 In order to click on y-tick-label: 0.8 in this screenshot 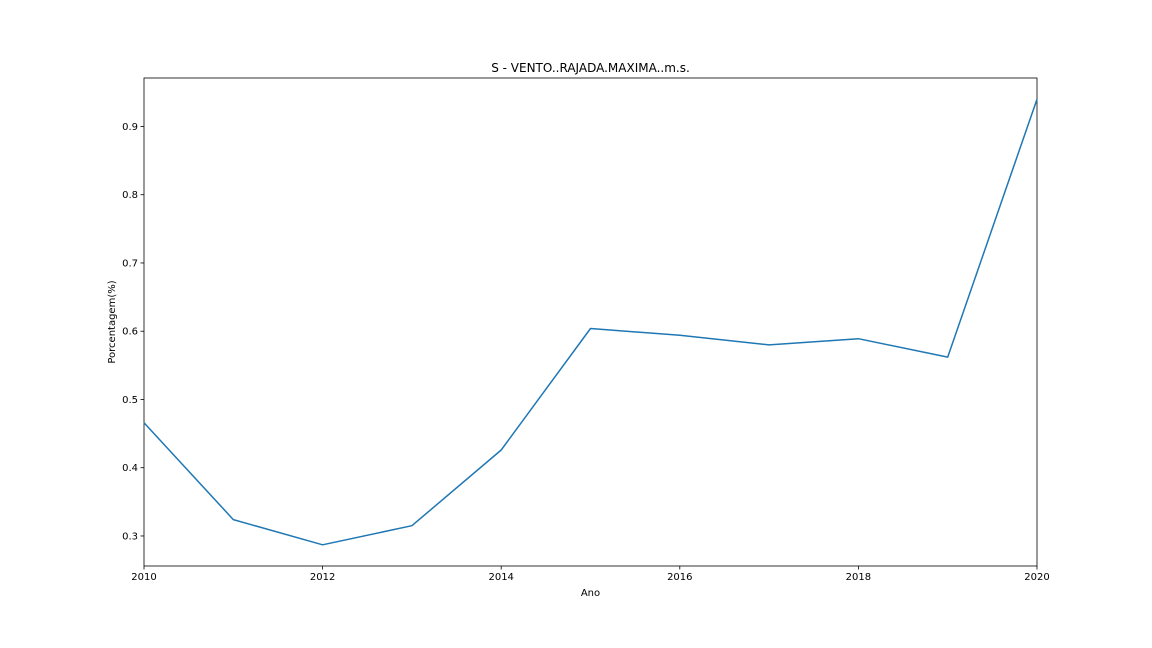, I will do `click(130, 195)`.